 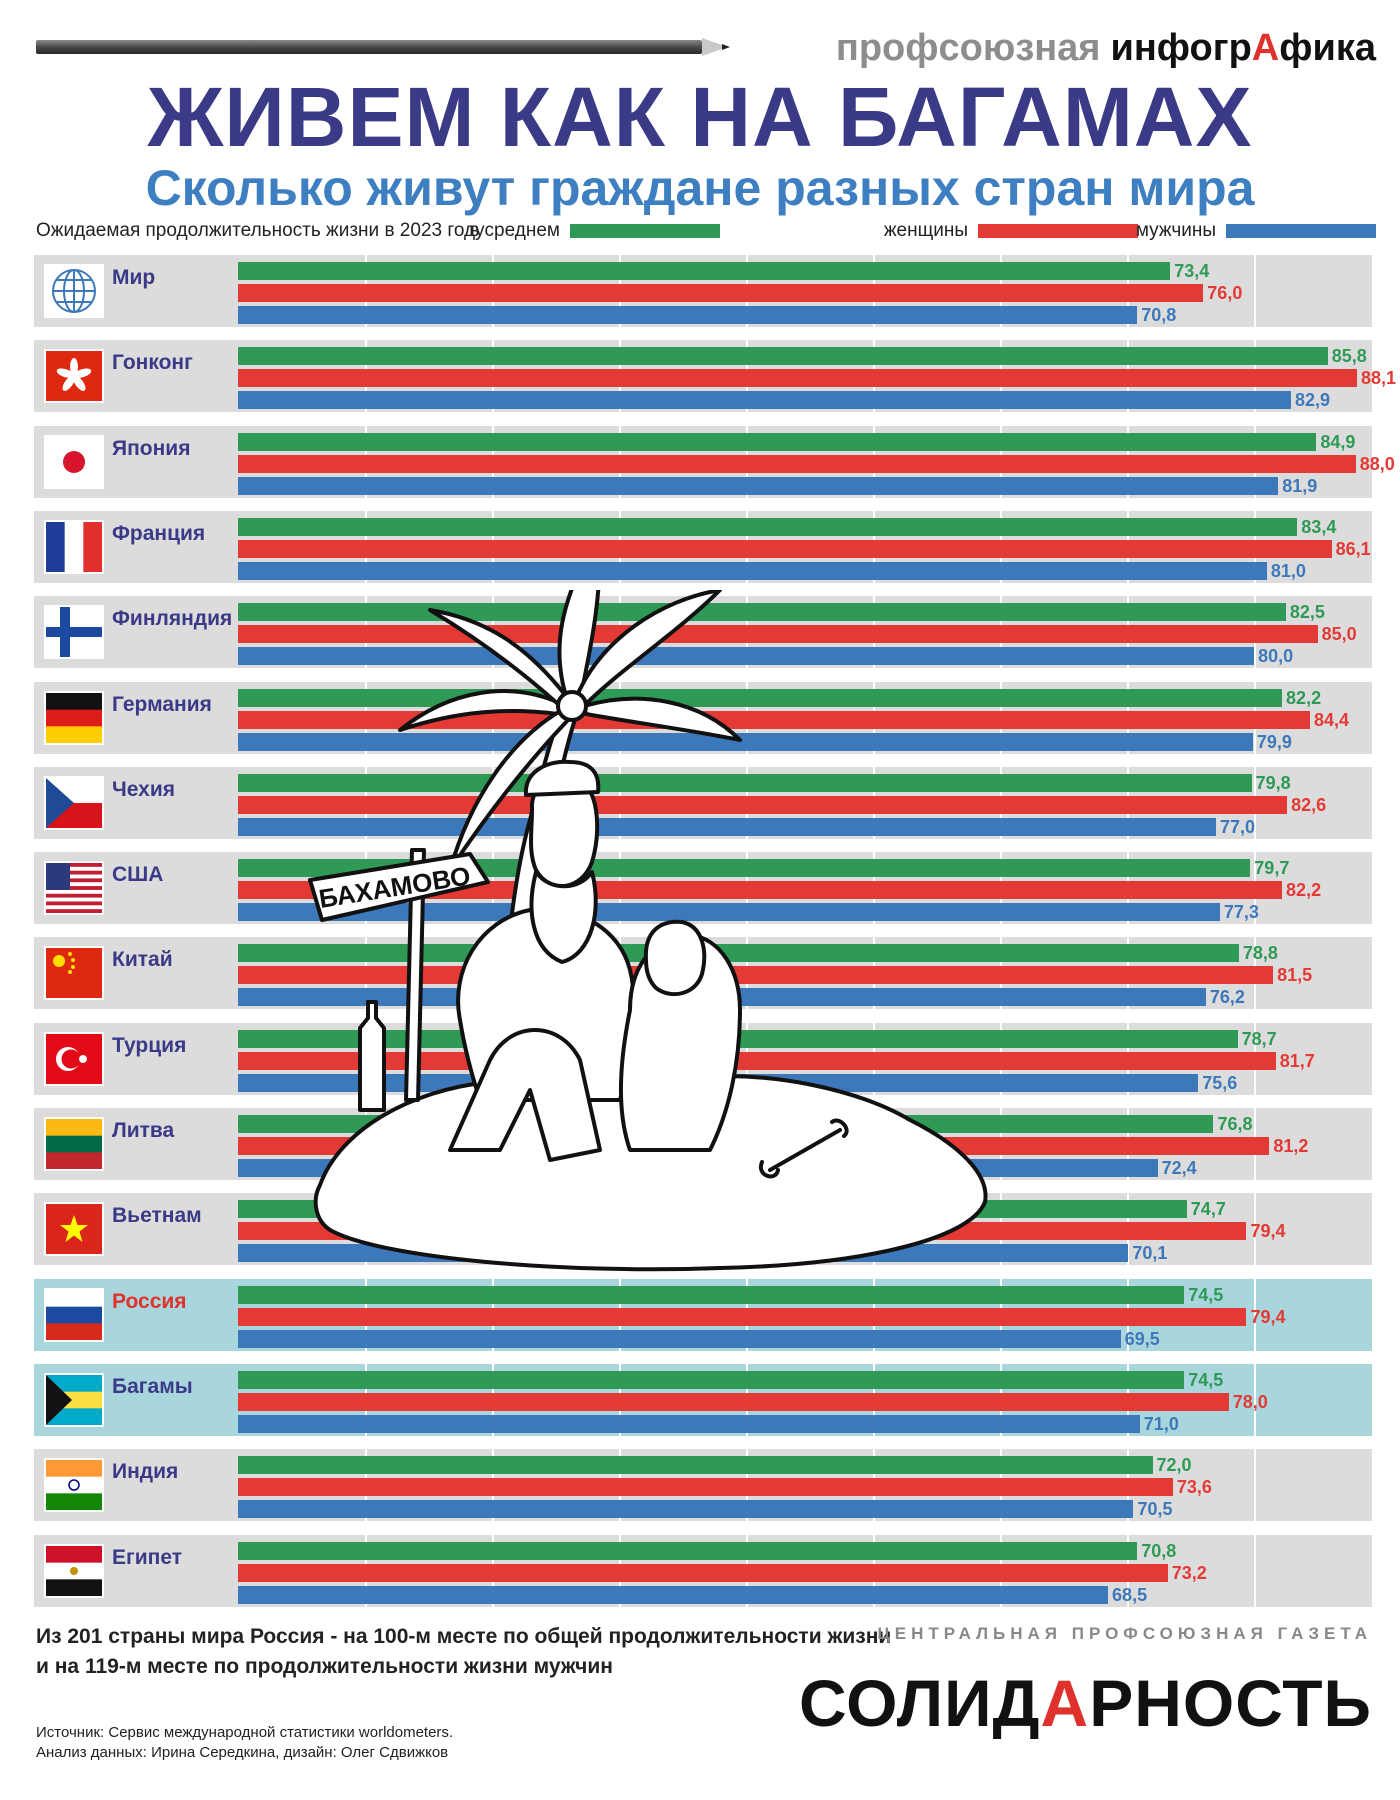 What do you see at coordinates (1339, 634) in the screenshot?
I see `value-label-female: 85,0` at bounding box center [1339, 634].